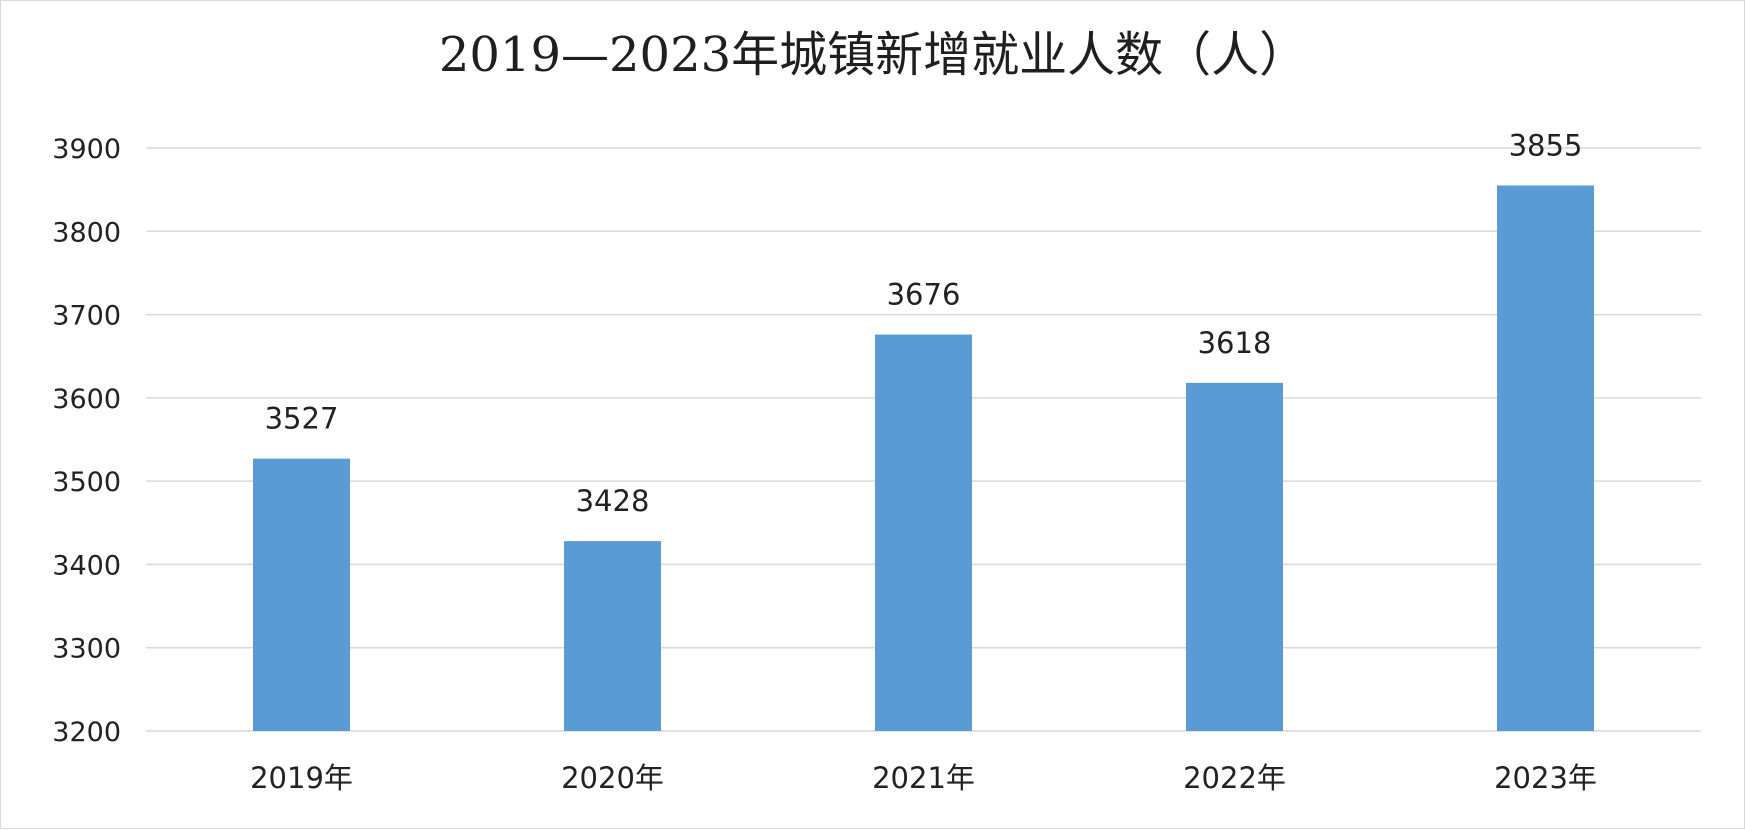 This screenshot has height=830, width=1745. I want to click on category-label: 2022年, so click(1234, 778).